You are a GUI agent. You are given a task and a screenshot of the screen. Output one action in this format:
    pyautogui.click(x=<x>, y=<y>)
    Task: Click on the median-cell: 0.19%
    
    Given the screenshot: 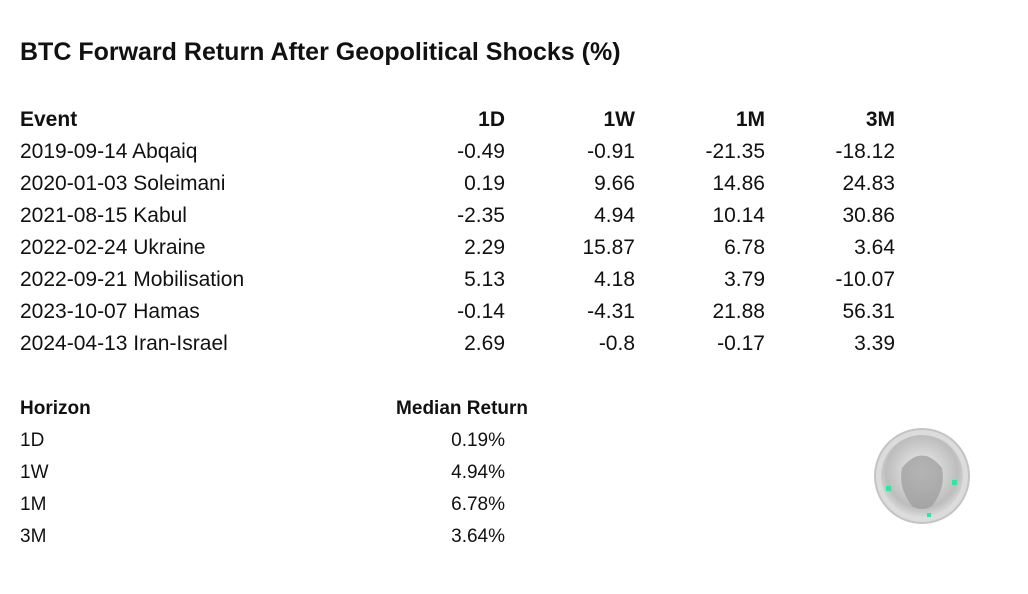 What is the action you would take?
    pyautogui.click(x=478, y=440)
    